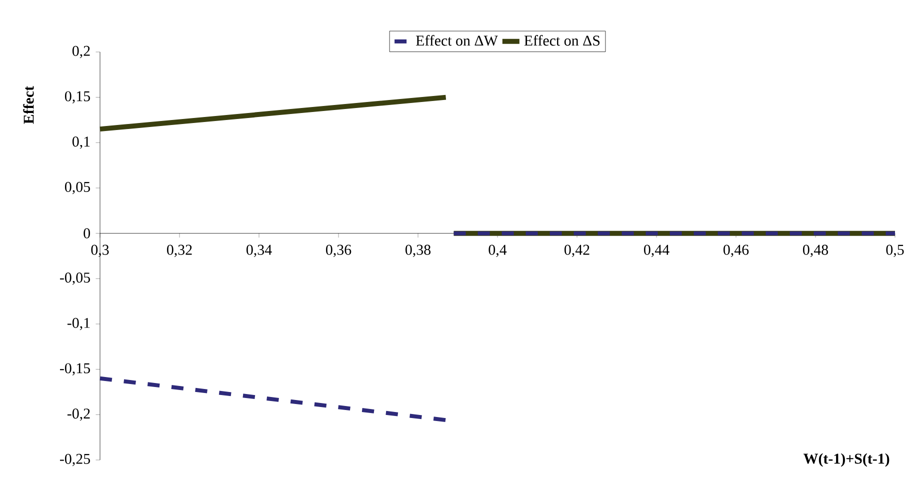  I want to click on x-axis-title: W(t-1)+S(t-1), so click(847, 460).